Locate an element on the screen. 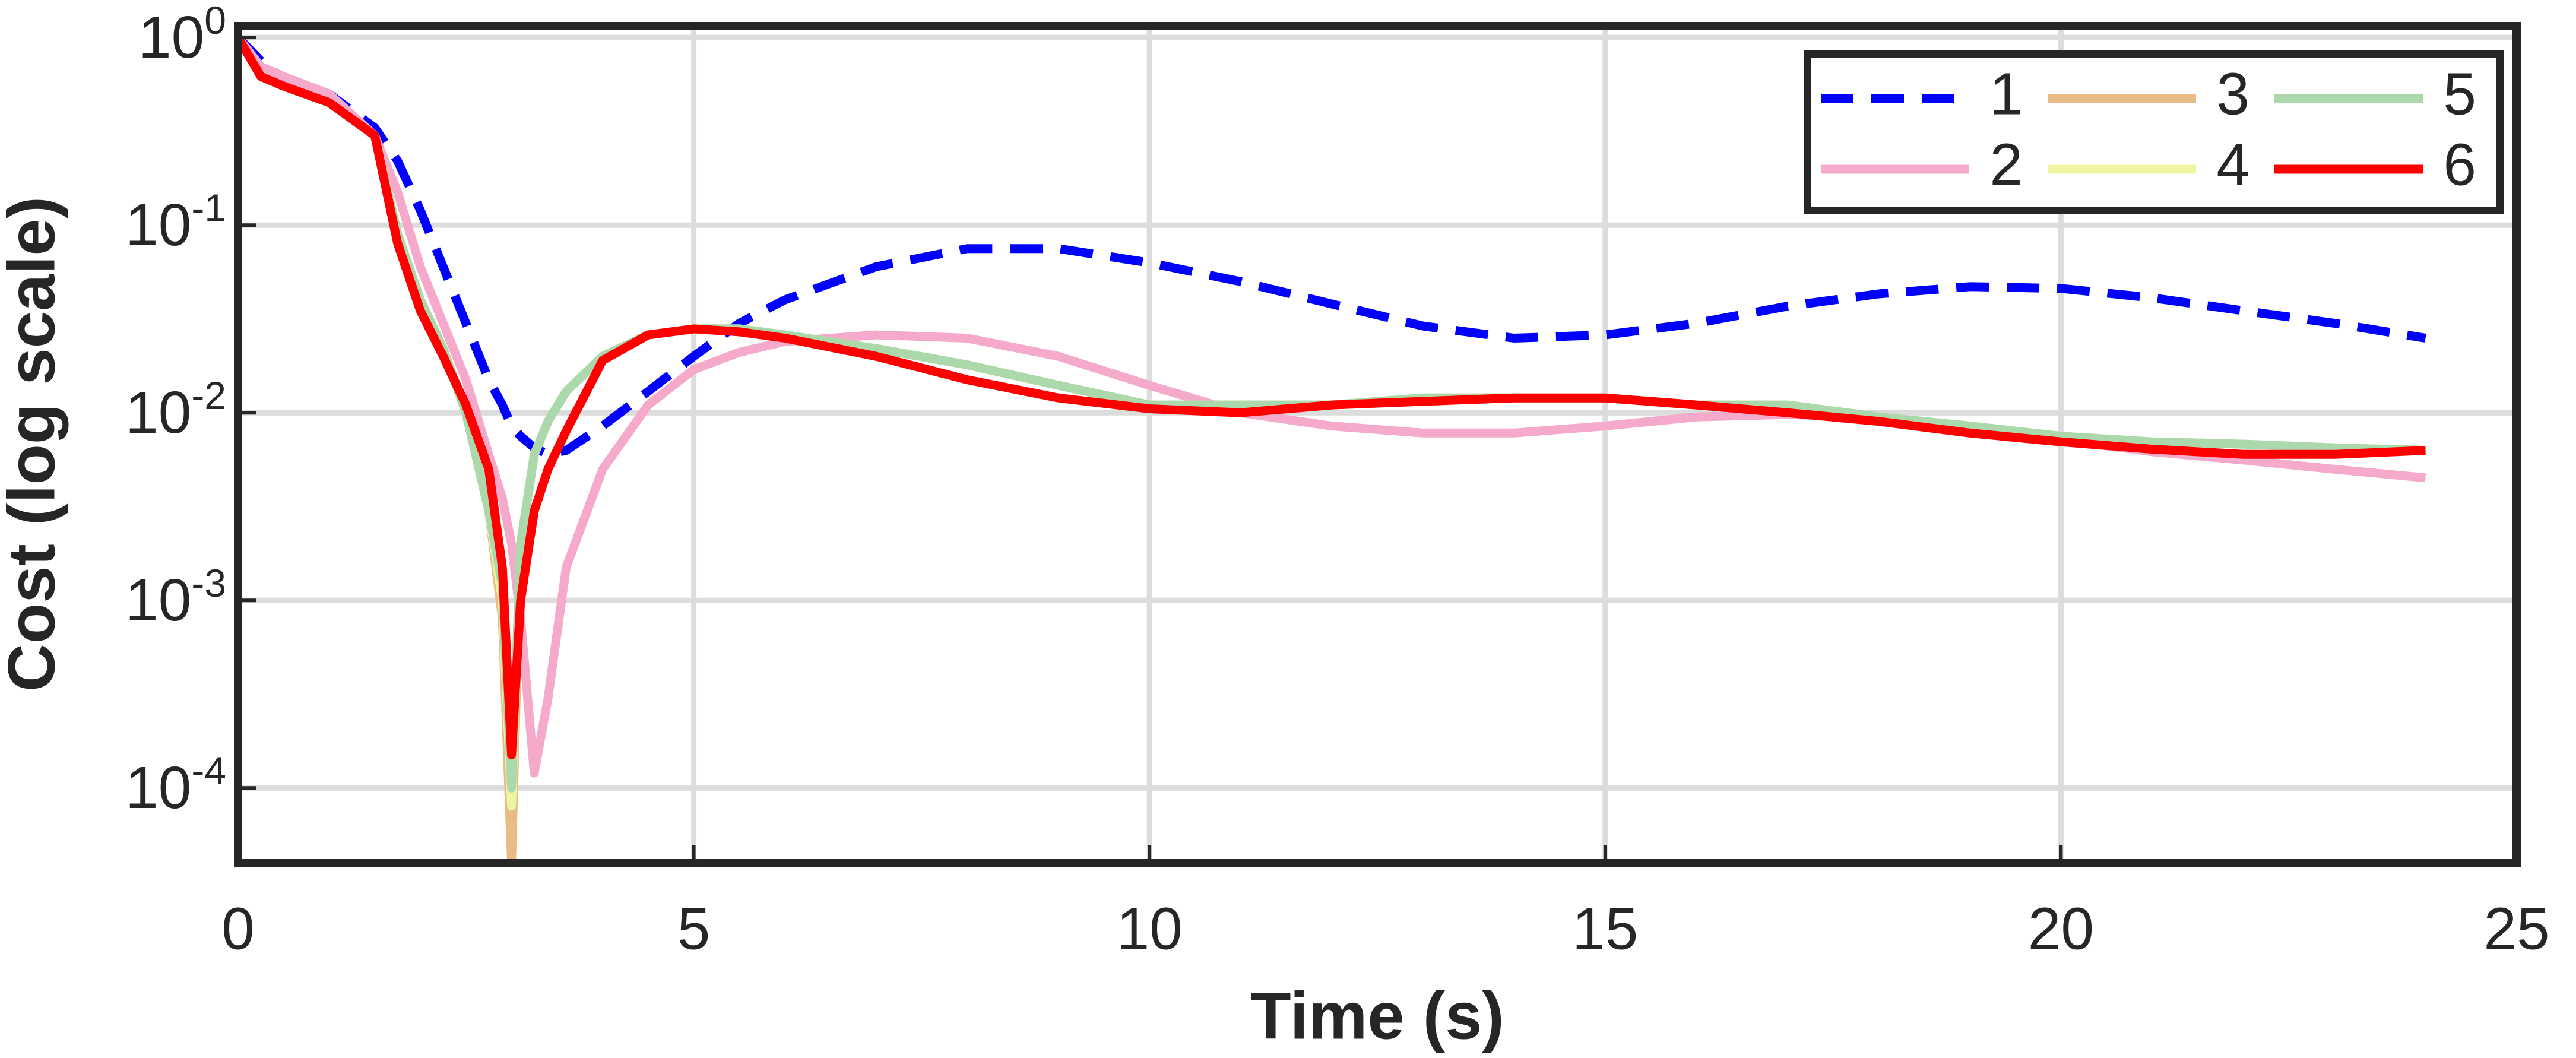  x-tick-label: 20 is located at coordinates (2061, 928).